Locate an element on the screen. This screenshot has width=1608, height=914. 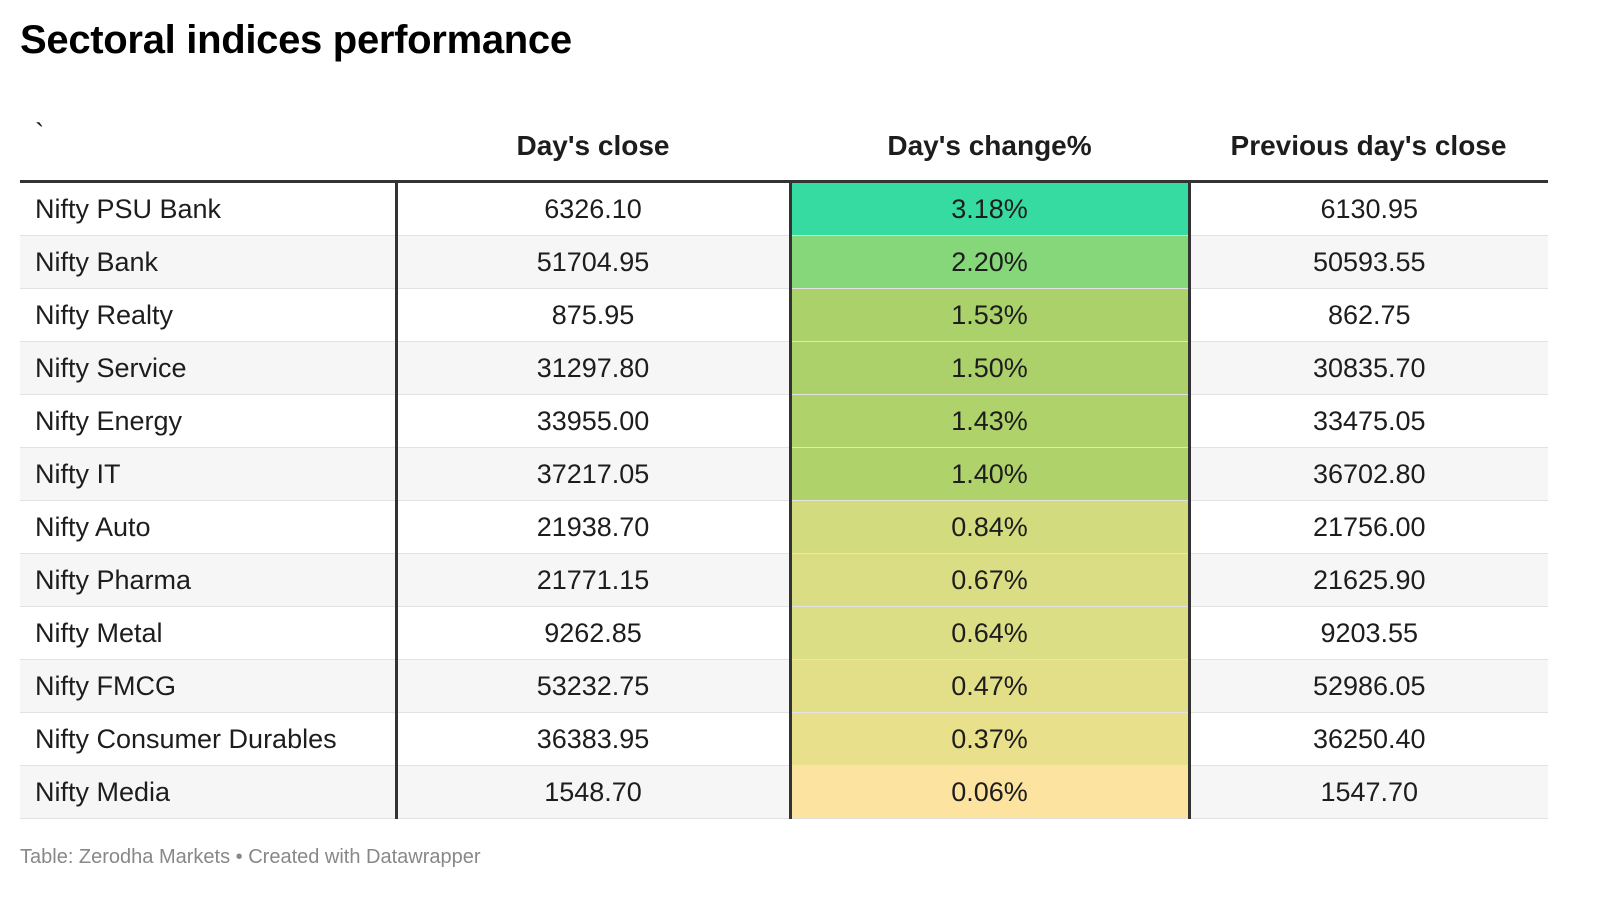
previous-close-cell: 6130.95 is located at coordinates (1368, 208).